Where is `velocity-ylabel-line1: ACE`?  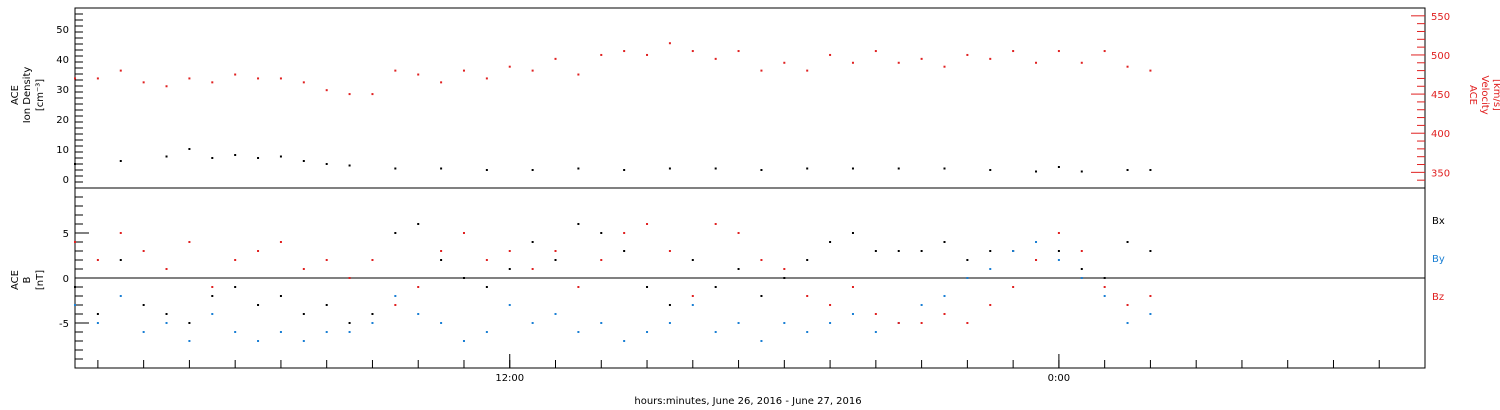
velocity-ylabel-line1: ACE is located at coordinates (1472, 95).